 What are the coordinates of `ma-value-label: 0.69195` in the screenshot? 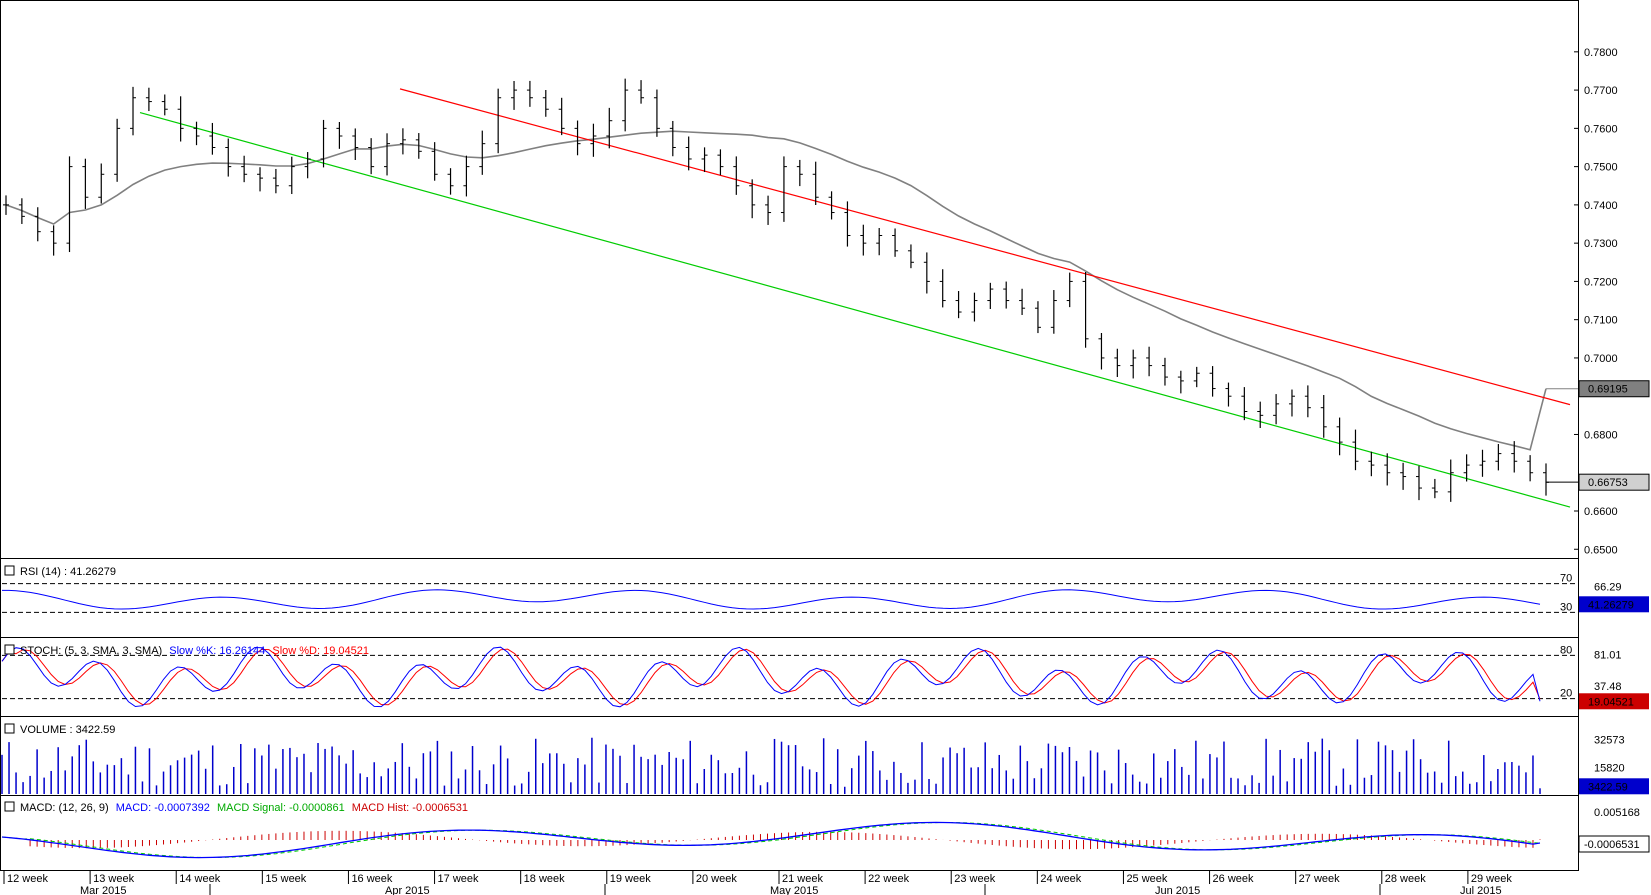 It's located at (1608, 390).